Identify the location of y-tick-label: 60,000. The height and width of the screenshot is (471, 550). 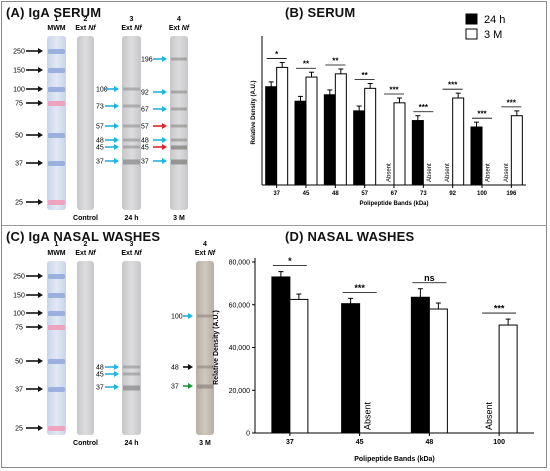
(240, 305).